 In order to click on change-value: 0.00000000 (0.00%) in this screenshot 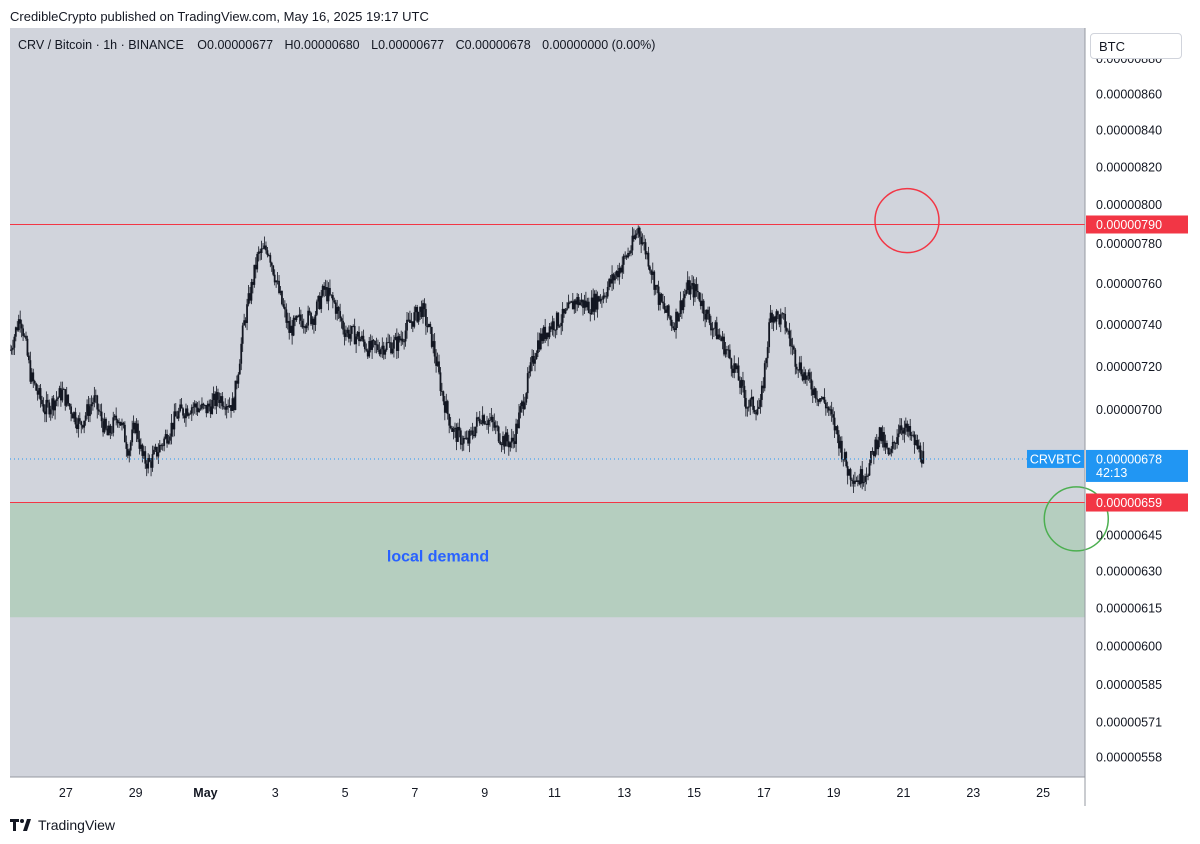, I will do `click(598, 45)`.